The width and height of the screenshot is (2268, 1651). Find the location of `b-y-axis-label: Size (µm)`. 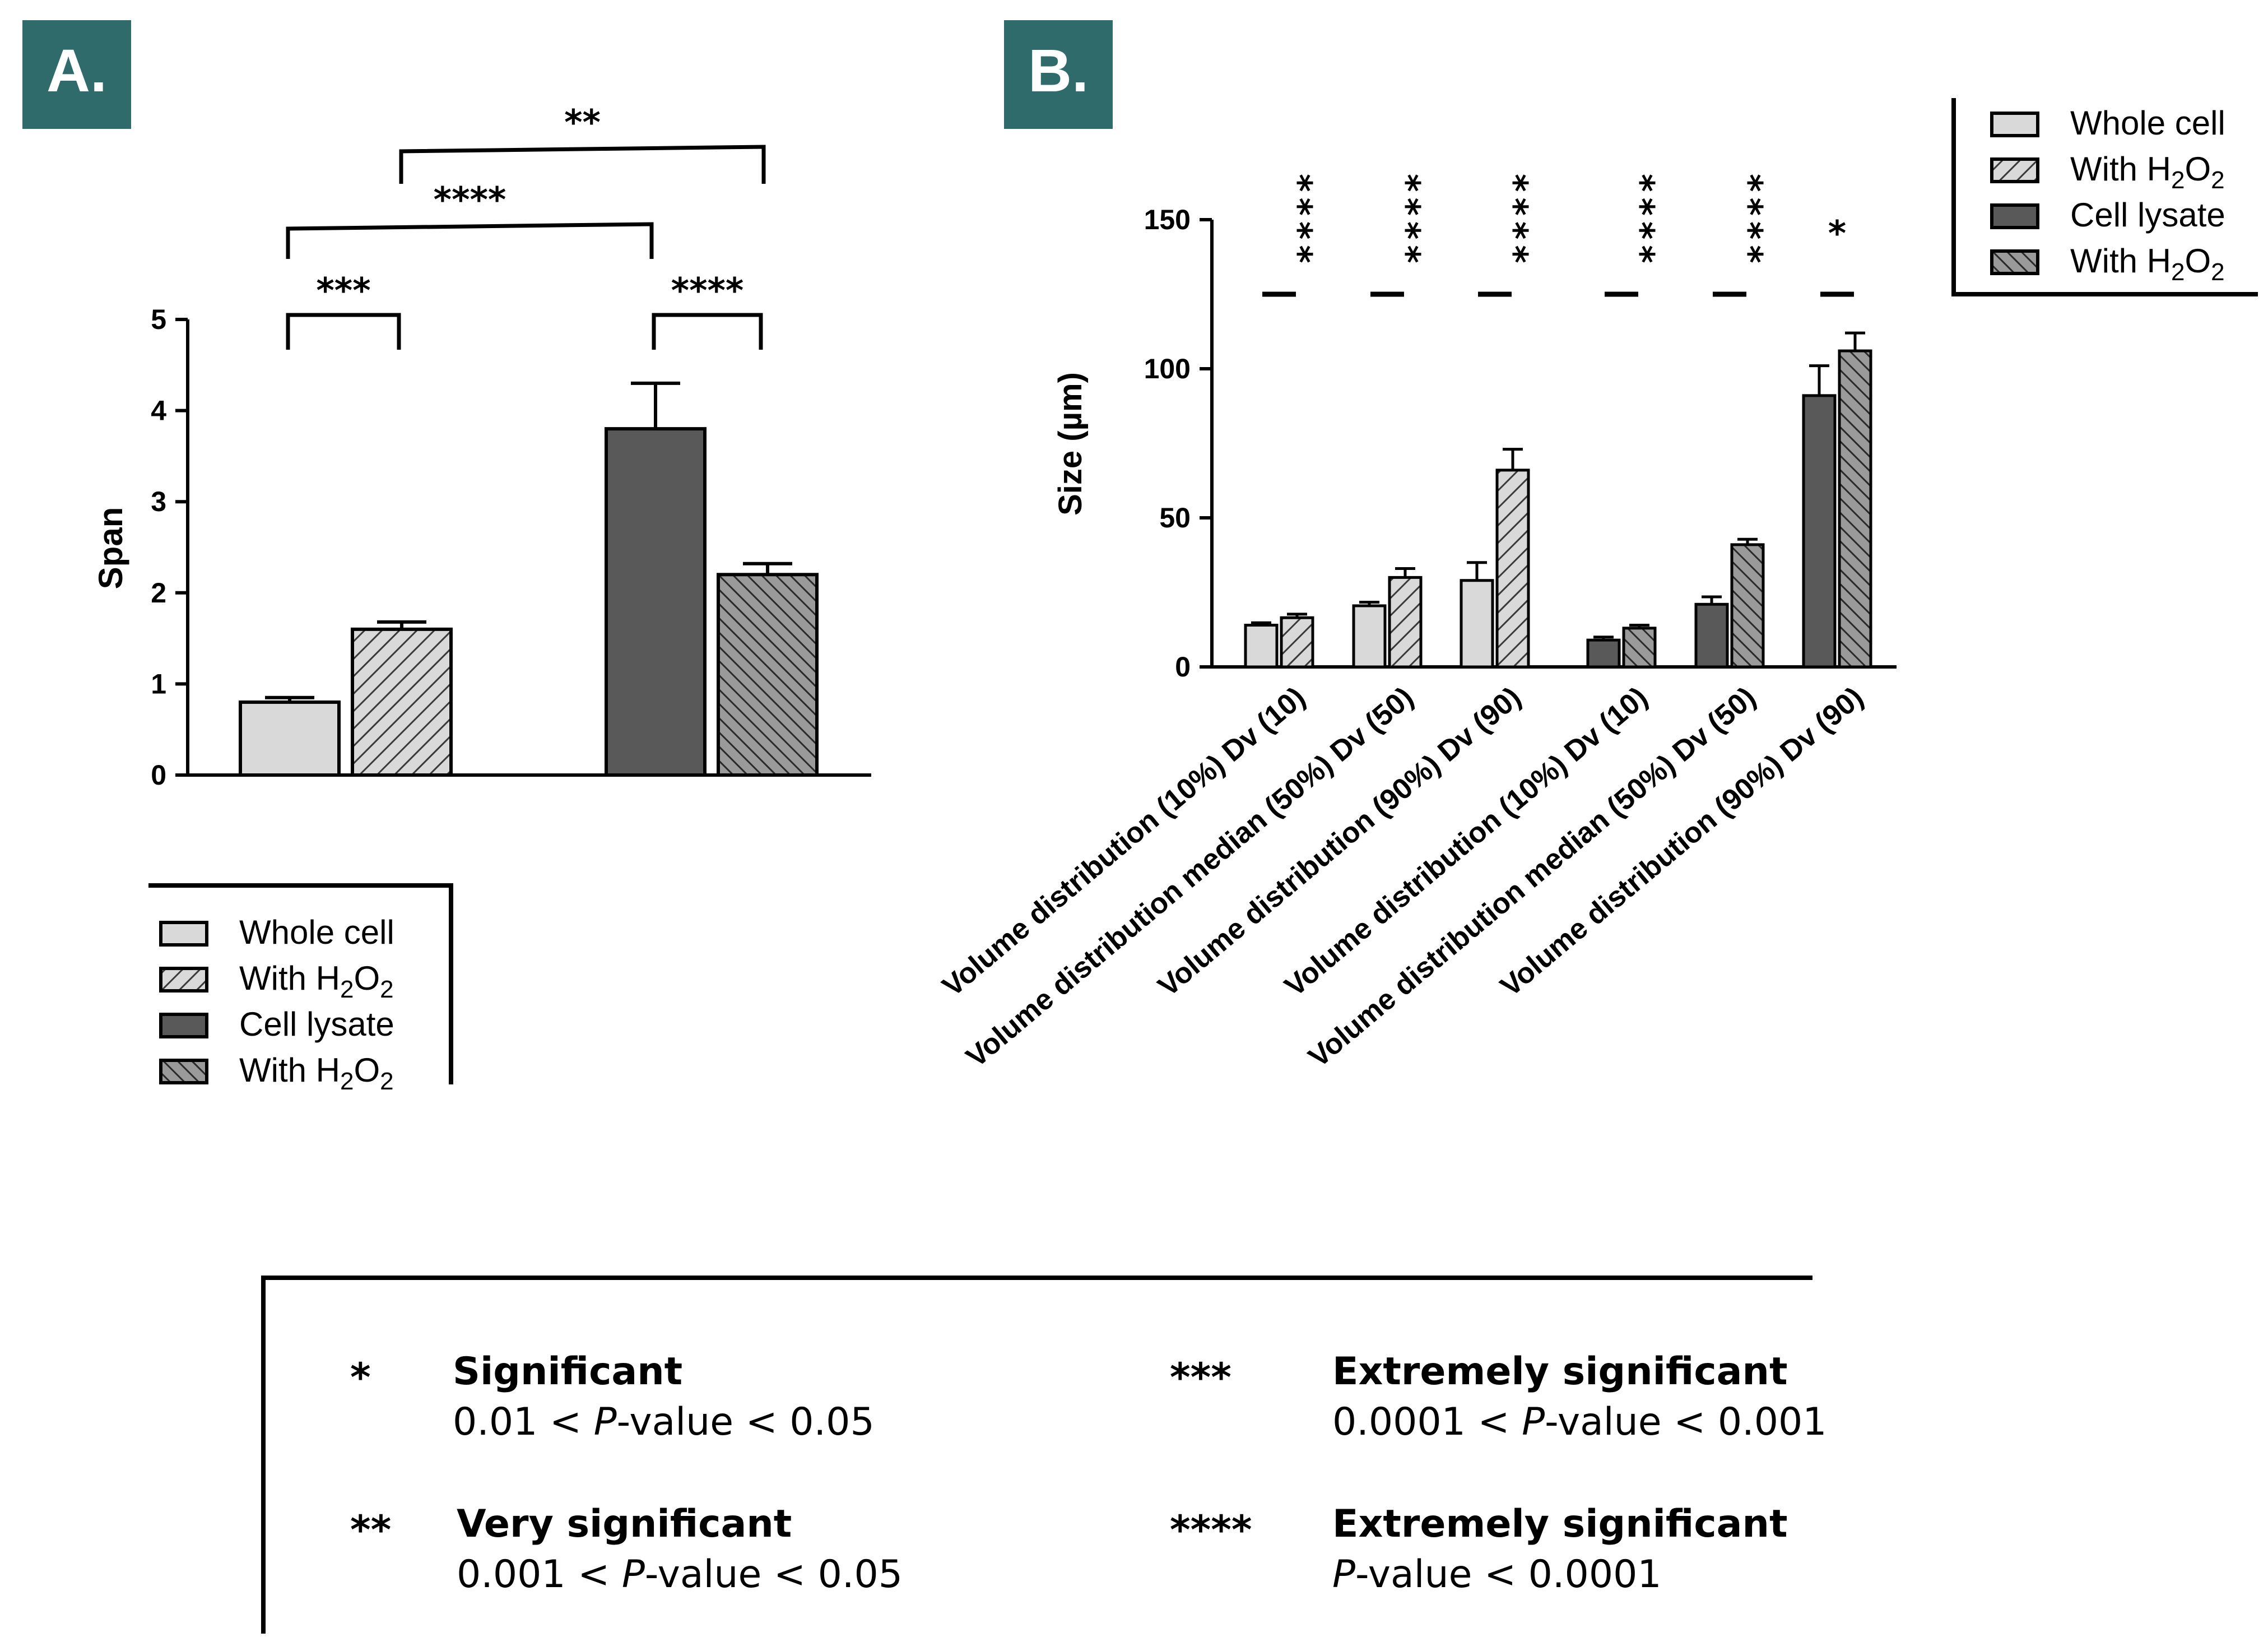

b-y-axis-label: Size (µm) is located at coordinates (1070, 444).